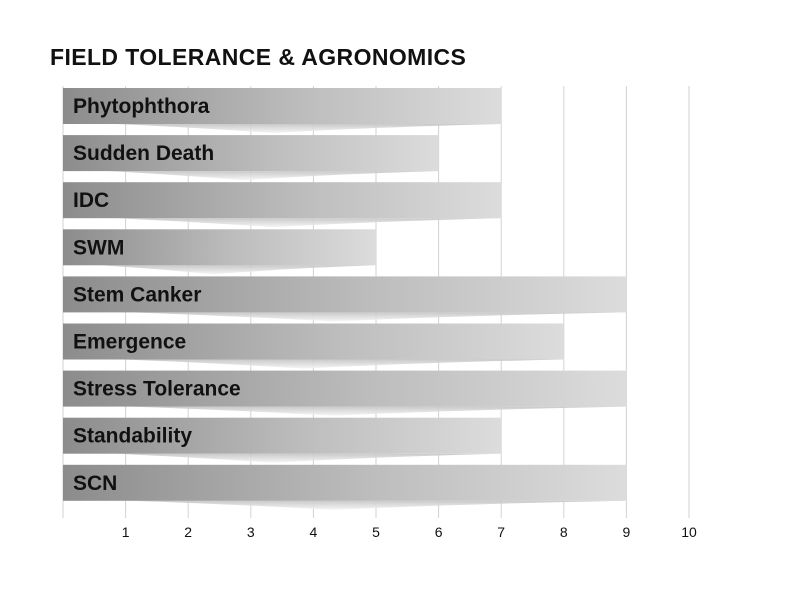 The width and height of the screenshot is (800, 600). What do you see at coordinates (501, 532) in the screenshot?
I see `x-tick-label: 7` at bounding box center [501, 532].